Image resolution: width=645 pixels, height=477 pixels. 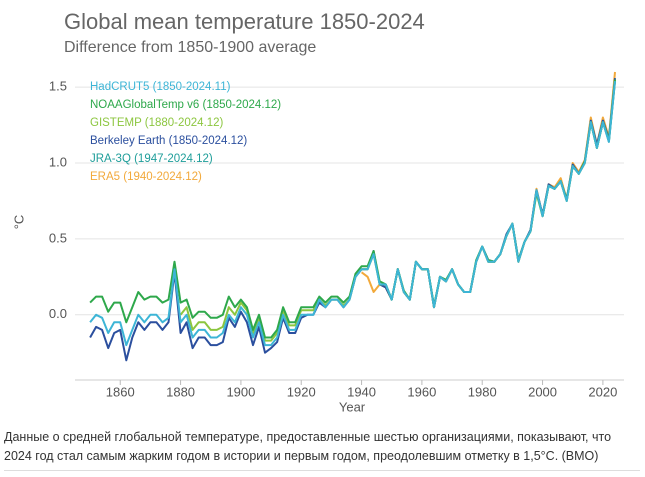 What do you see at coordinates (421, 391) in the screenshot?
I see `x-tick-label: 1960` at bounding box center [421, 391].